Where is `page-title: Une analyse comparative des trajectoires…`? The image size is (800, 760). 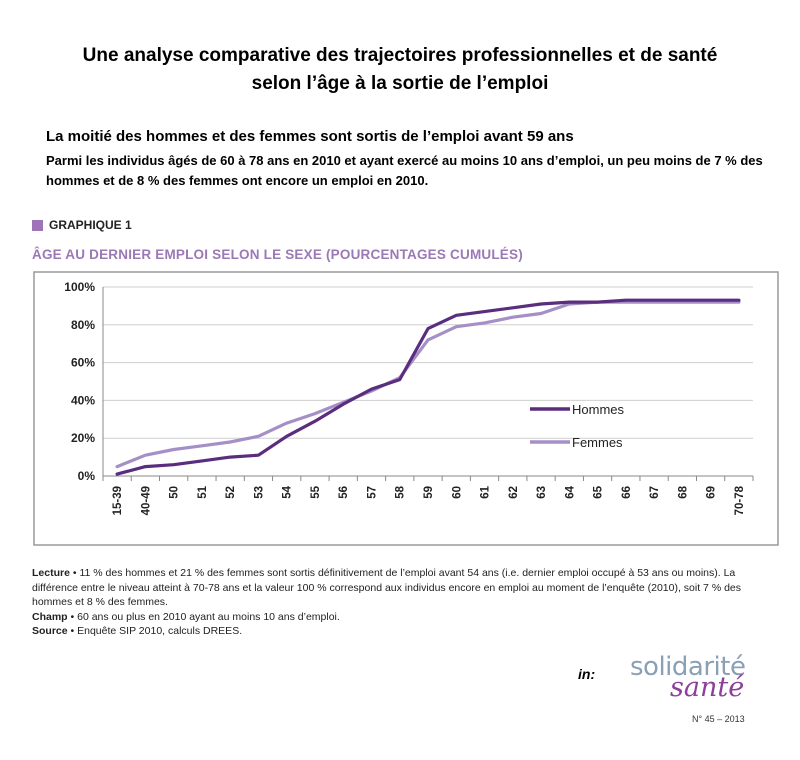 page-title: Une analyse comparative des trajectoires… is located at coordinates (400, 70).